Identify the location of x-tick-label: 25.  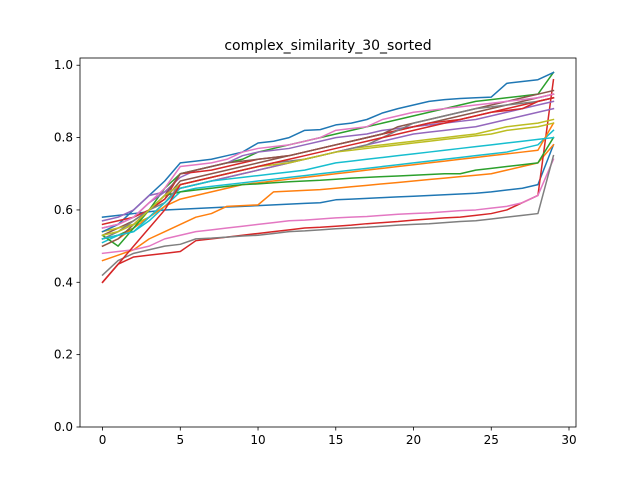
(491, 440).